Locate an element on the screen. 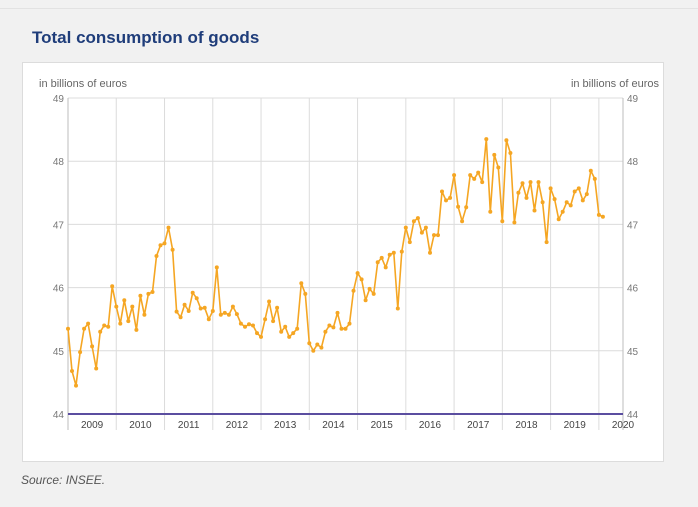 The width and height of the screenshot is (698, 507). y-tick-label-left: 44 is located at coordinates (59, 415).